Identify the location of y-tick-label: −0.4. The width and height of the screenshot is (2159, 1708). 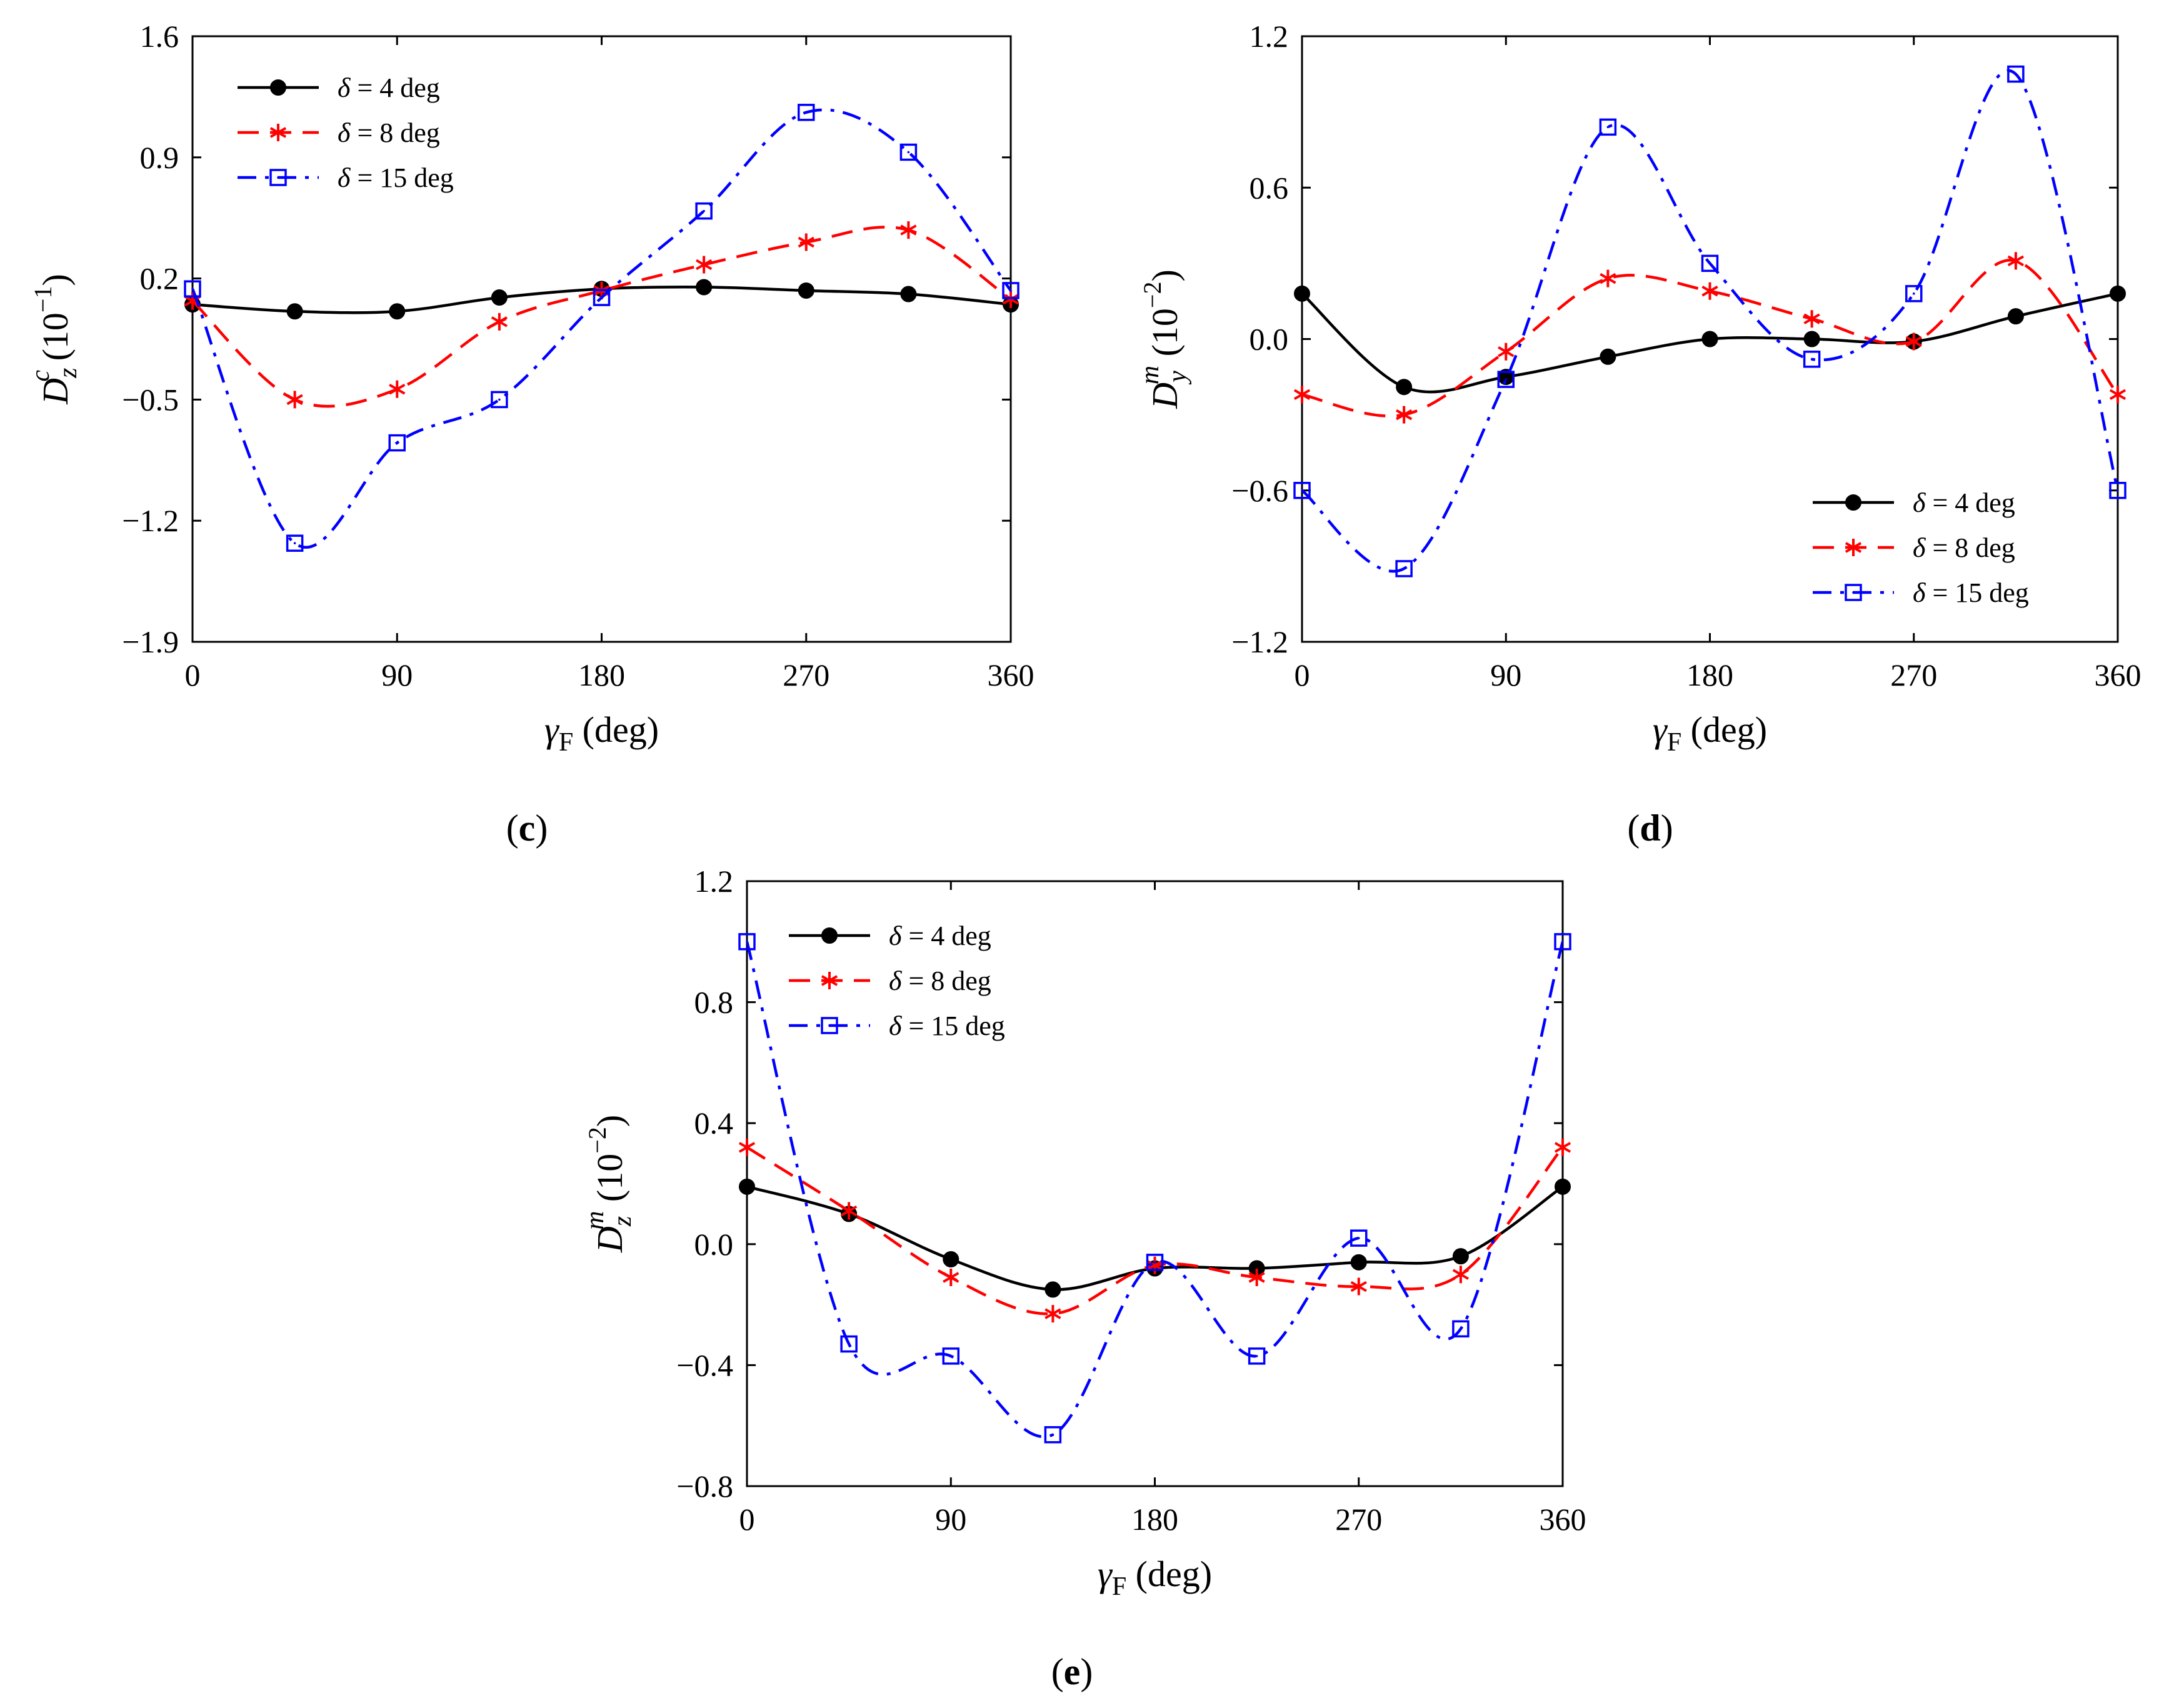
(704, 1364).